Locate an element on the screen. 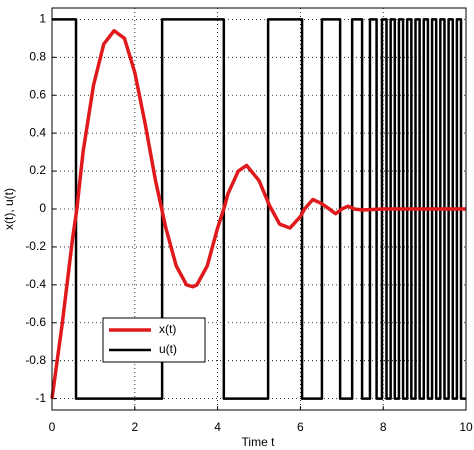  y-tick-label: 0.2 is located at coordinates (37, 170).